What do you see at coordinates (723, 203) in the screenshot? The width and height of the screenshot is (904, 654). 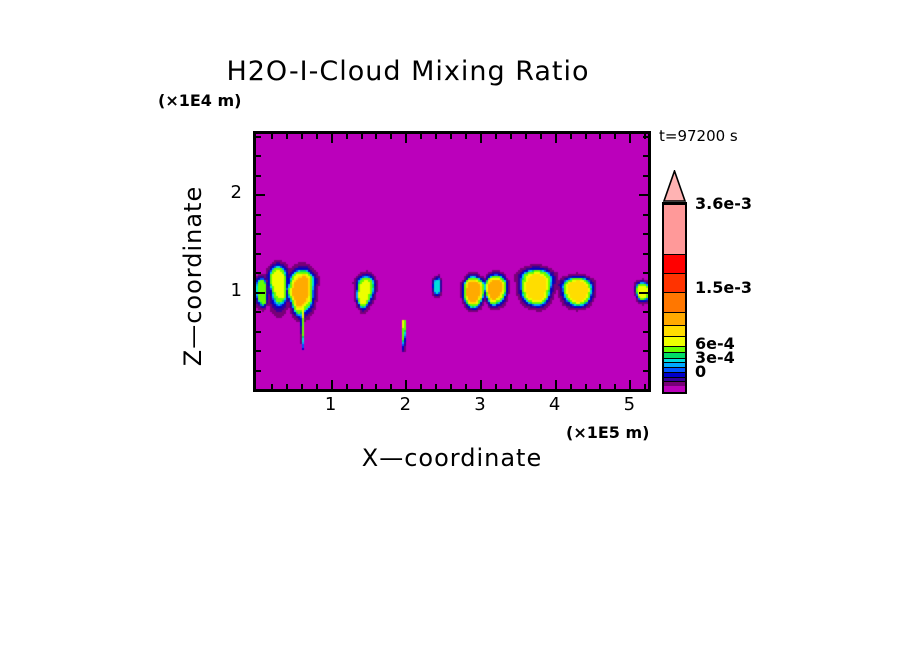 I see `colorbar-tick-label: 3.6e-3` at bounding box center [723, 203].